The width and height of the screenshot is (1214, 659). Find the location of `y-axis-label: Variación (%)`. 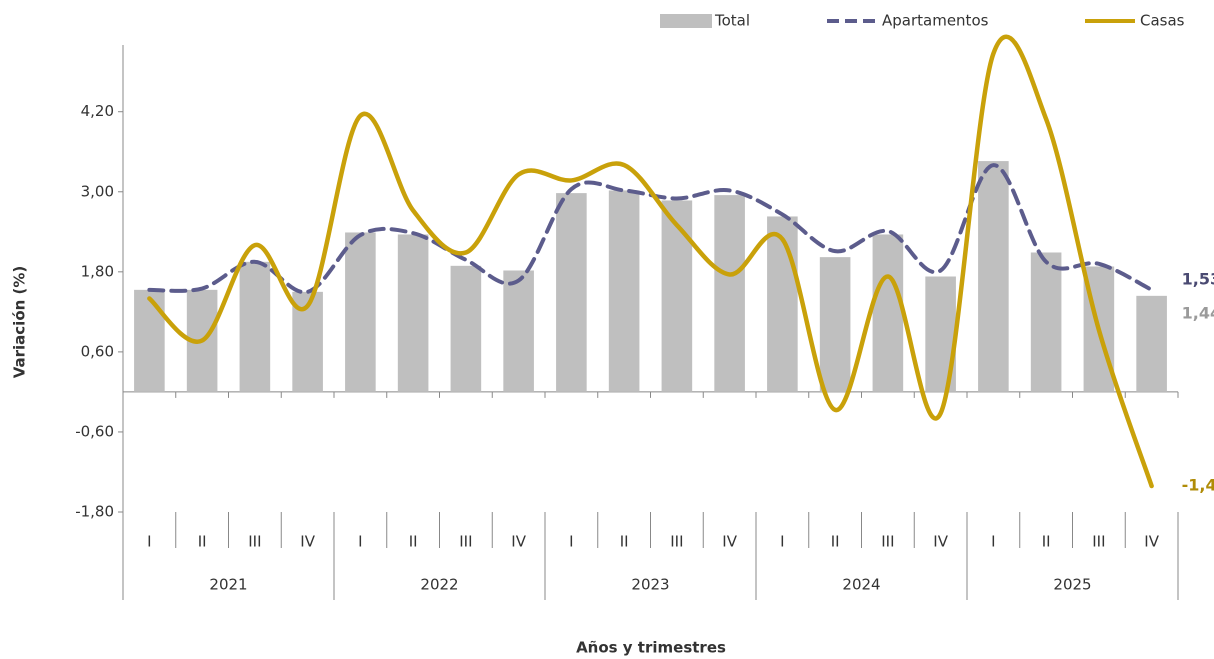

y-axis-label: Variación (%) is located at coordinates (20, 322).